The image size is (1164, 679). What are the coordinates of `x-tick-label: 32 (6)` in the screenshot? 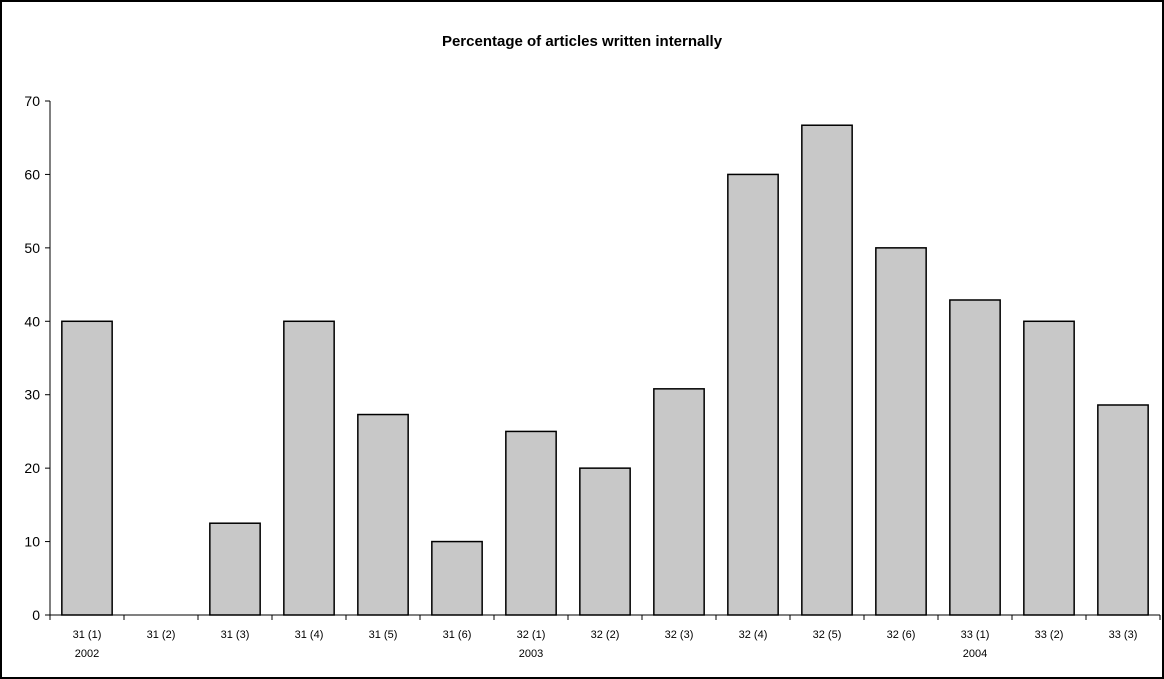 It's located at (901, 635).